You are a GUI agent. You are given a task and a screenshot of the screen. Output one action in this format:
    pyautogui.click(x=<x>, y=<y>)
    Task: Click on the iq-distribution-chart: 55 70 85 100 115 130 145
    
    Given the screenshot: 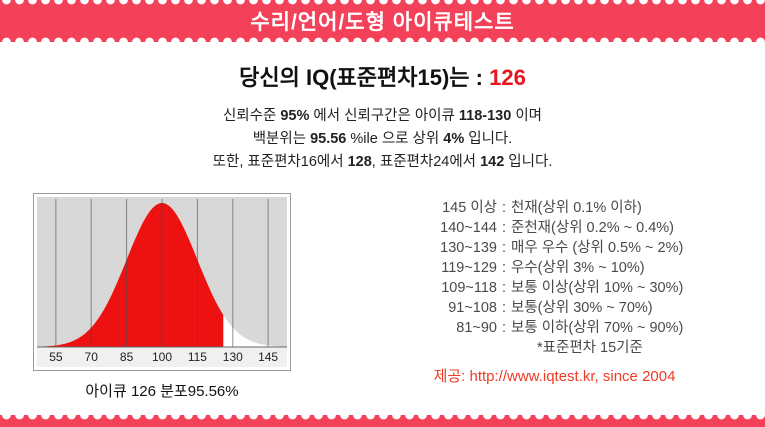 What is the action you would take?
    pyautogui.click(x=162, y=282)
    